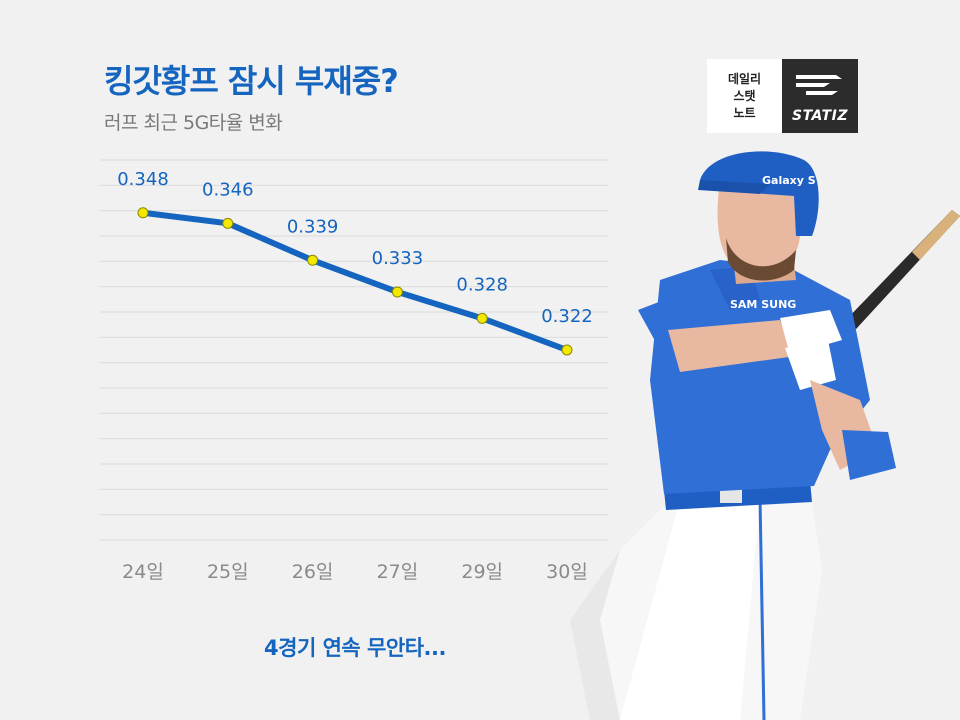 The width and height of the screenshot is (960, 720). Describe the element at coordinates (398, 572) in the screenshot. I see `x-tick-label: 27일` at that location.